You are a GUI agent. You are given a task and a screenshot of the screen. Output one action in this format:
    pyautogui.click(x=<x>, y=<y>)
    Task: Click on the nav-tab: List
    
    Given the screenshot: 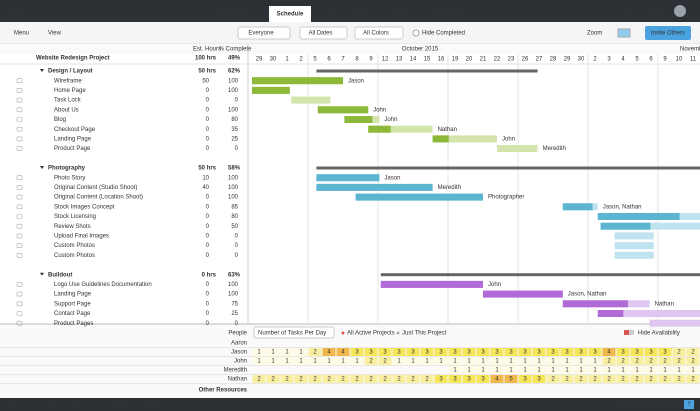 What is the action you would take?
    pyautogui.click(x=329, y=15)
    